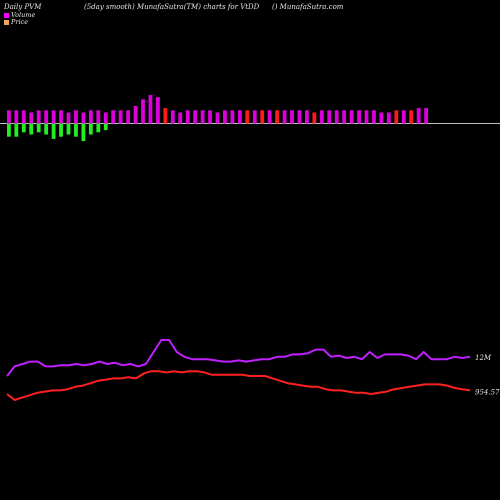  I want to click on chart-header-left: Daily PVM, so click(23, 7).